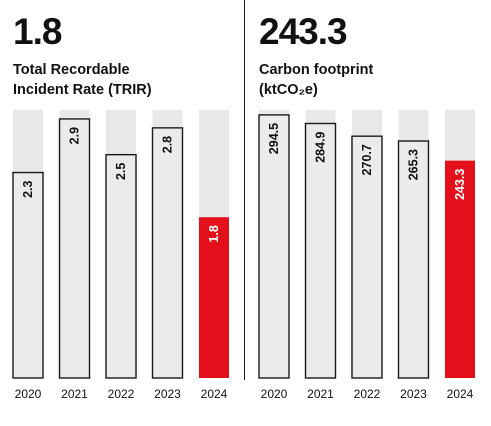 The image size is (491, 426). I want to click on carbon-label-line-2: (ktCO₂e), so click(288, 90).